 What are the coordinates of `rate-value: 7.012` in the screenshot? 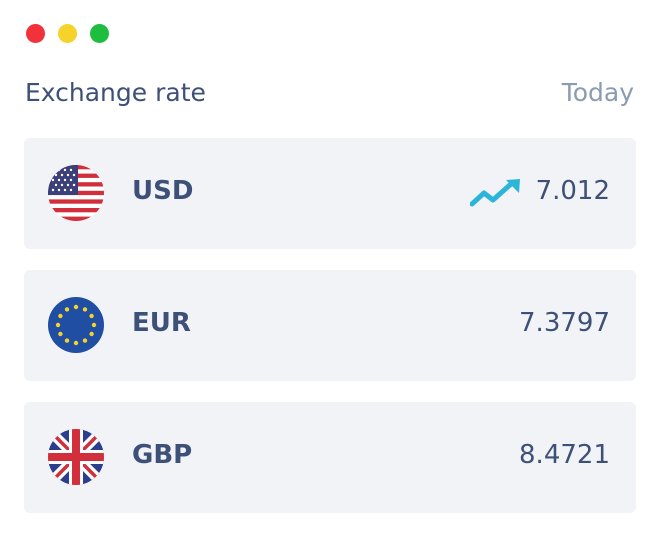 It's located at (572, 191).